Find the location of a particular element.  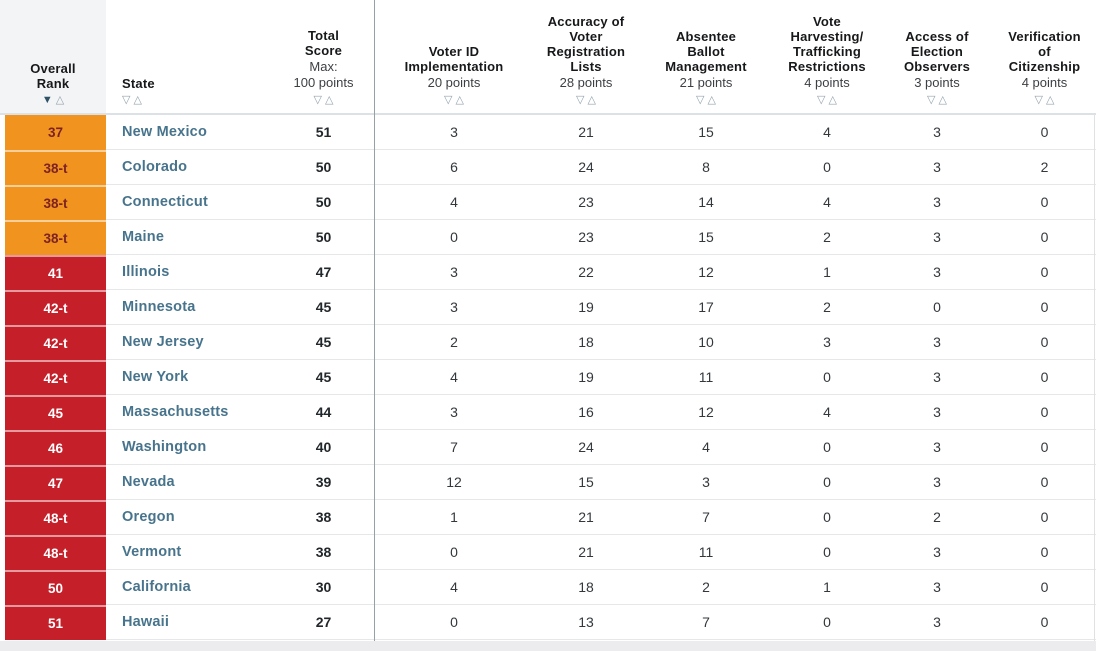

state-cell: Hawaii is located at coordinates (189, 622).